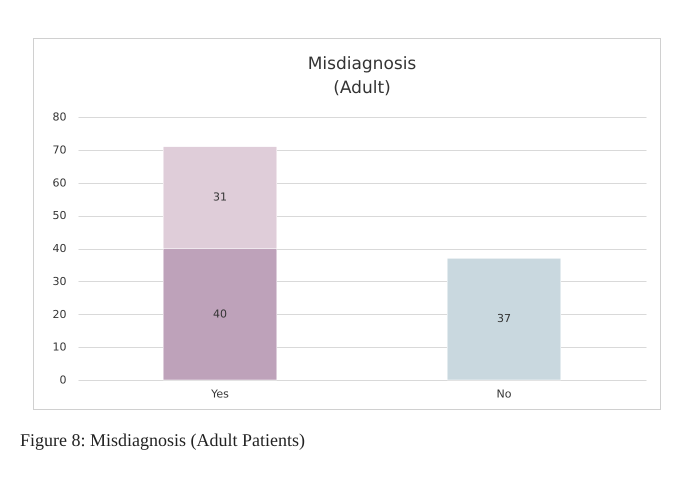  What do you see at coordinates (220, 394) in the screenshot?
I see `x-tick-label: Yes` at bounding box center [220, 394].